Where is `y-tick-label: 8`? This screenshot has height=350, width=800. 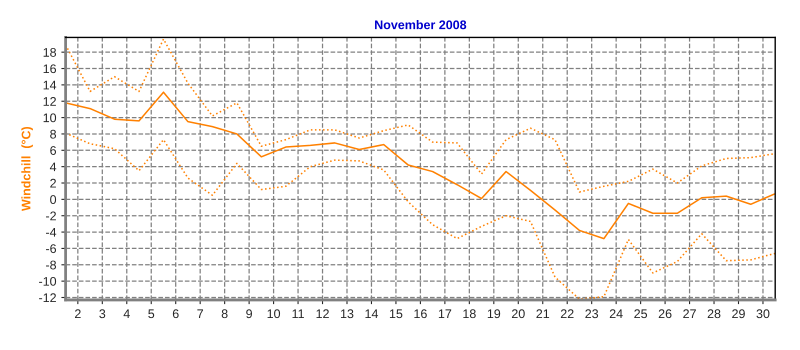 y-tick-label: 8 is located at coordinates (53, 134).